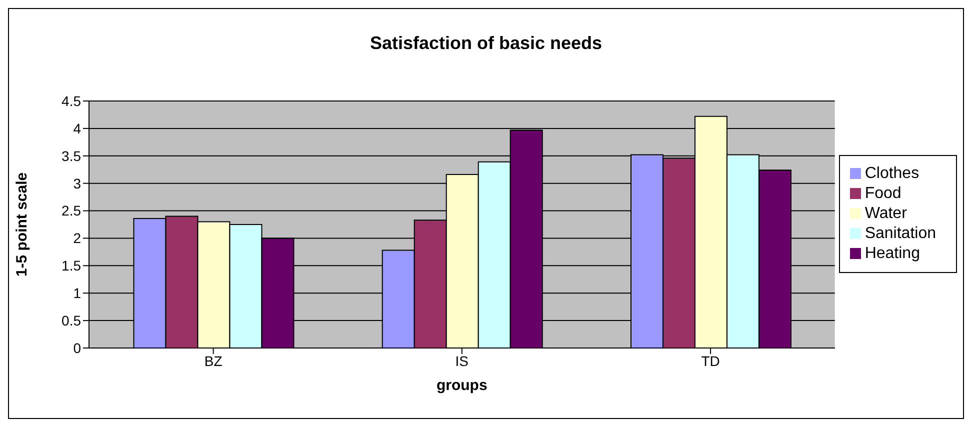 The width and height of the screenshot is (970, 425). I want to click on y-tick-label: 4.5, so click(72, 100).